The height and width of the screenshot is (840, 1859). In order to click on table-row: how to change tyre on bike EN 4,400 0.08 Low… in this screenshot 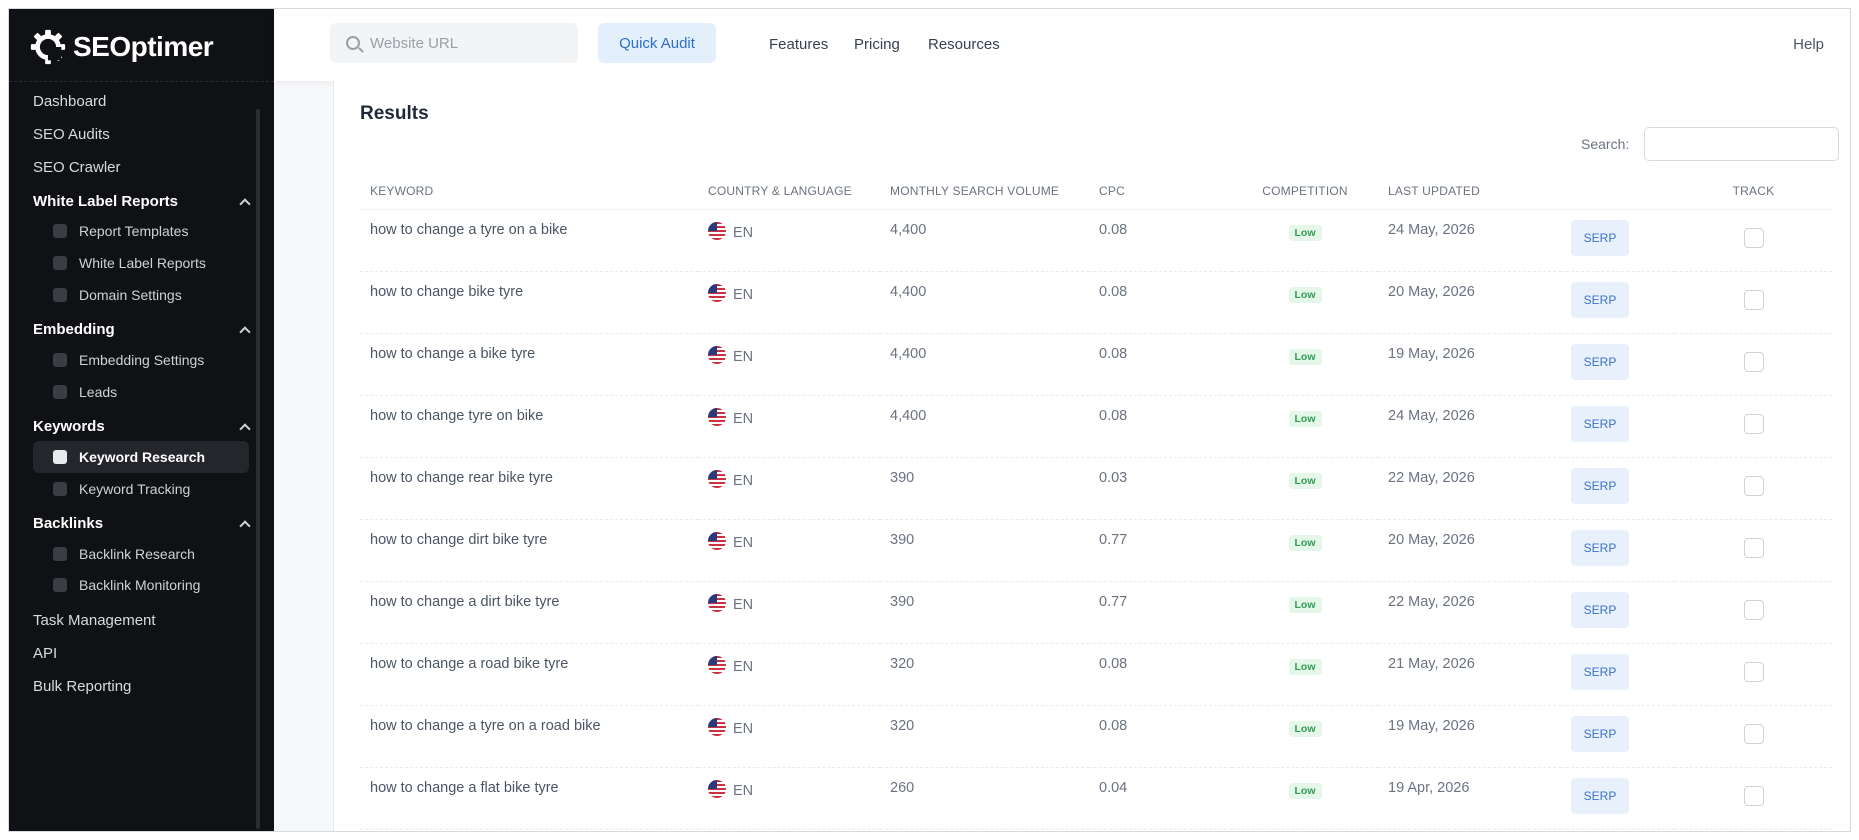, I will do `click(1096, 426)`.